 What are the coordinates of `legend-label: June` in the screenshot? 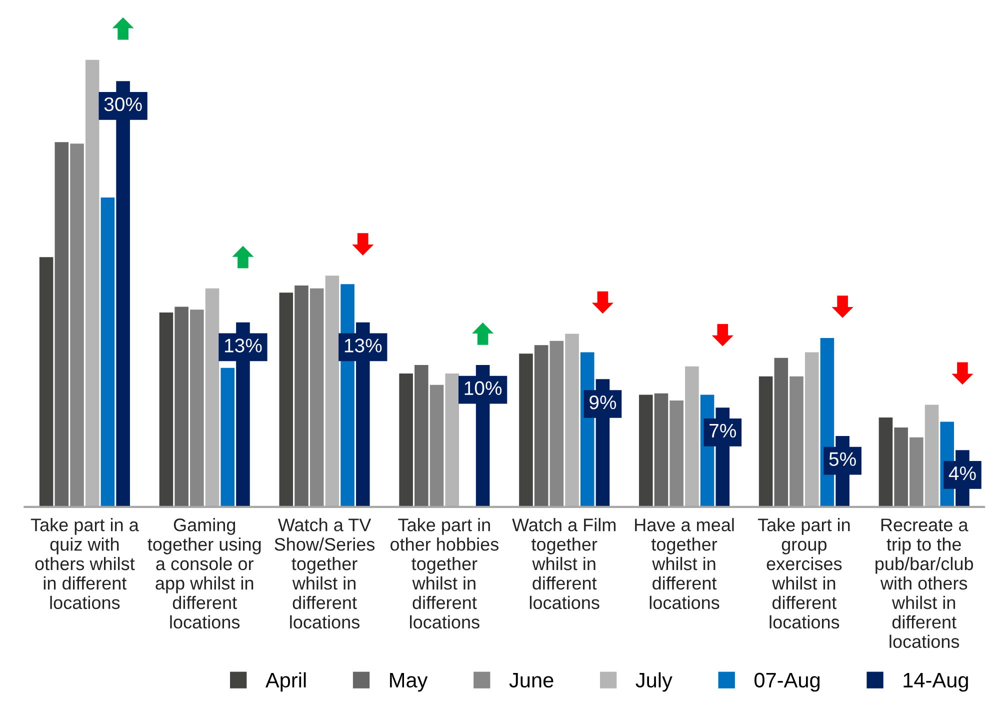 It's located at (531, 680).